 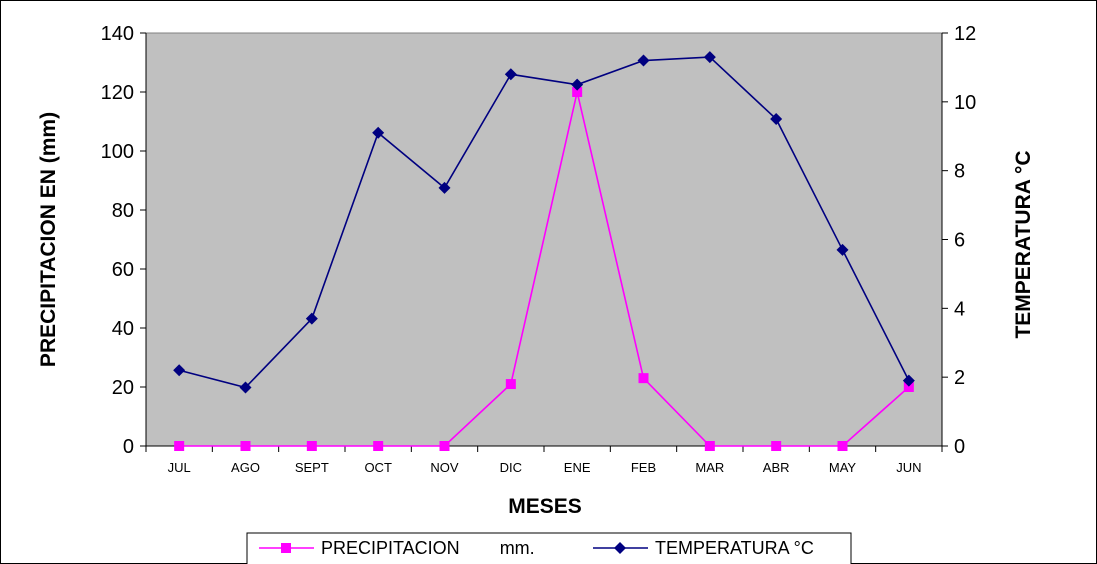 What do you see at coordinates (959, 378) in the screenshot?
I see `right-tick-label: 2` at bounding box center [959, 378].